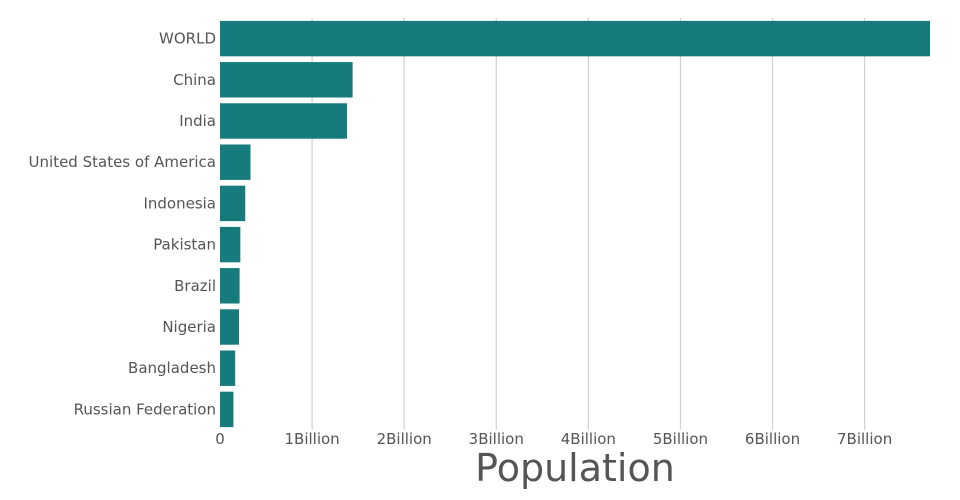 The image size is (960, 500). Describe the element at coordinates (145, 409) in the screenshot. I see `category-label: Russian Federation` at that location.